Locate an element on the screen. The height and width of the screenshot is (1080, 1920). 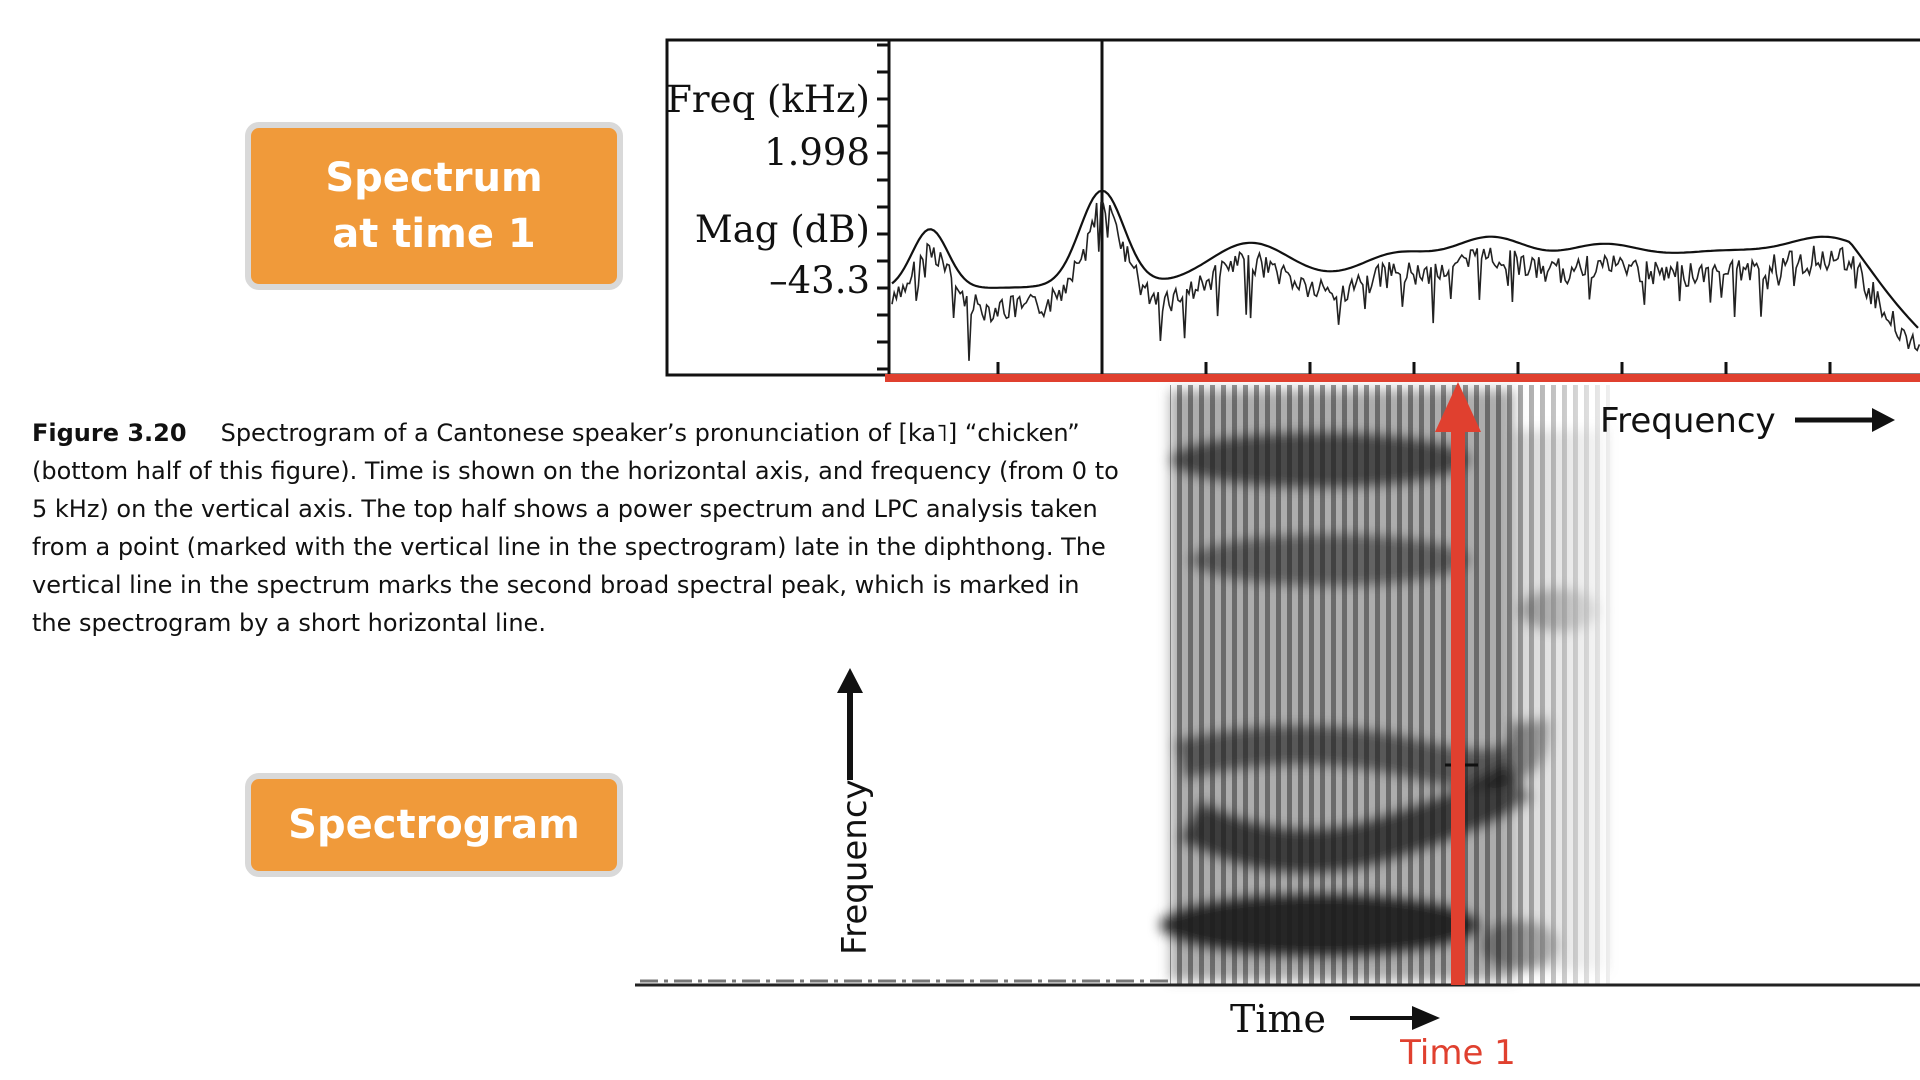
callout-spectrum-at-time-1: Spectrum at time 1 is located at coordinates (434, 206).